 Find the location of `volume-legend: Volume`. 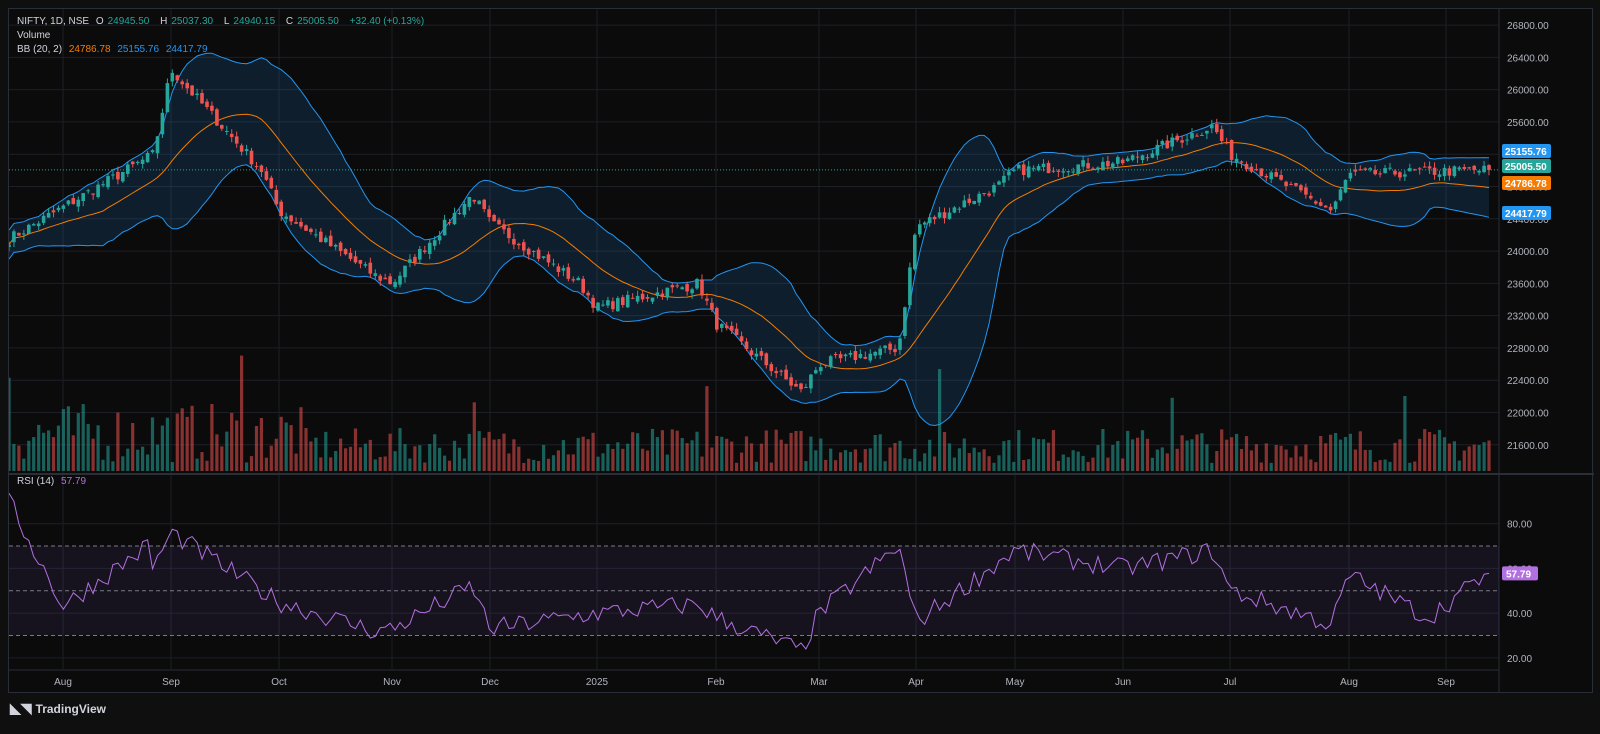

volume-legend: Volume is located at coordinates (35, 36).